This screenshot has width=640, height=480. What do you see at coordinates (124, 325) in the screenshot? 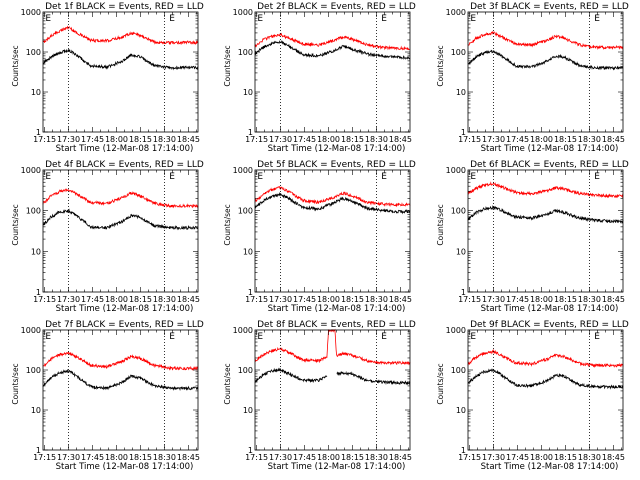
I see `panel-title: Det 7f BLACK = Events, RED = LLD` at bounding box center [124, 325].